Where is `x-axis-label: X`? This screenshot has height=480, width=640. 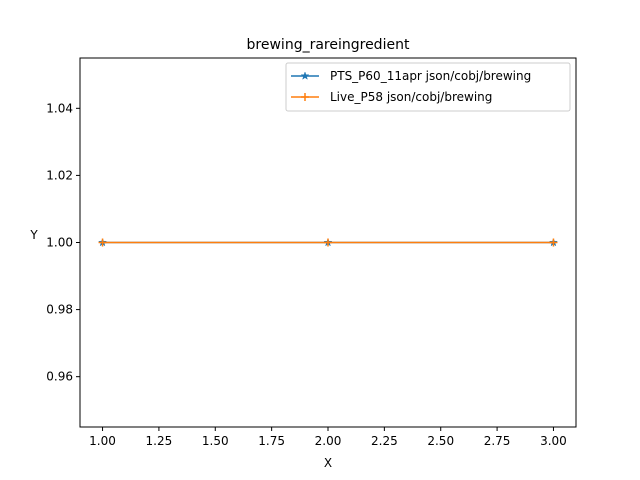
x-axis-label: X is located at coordinates (328, 463).